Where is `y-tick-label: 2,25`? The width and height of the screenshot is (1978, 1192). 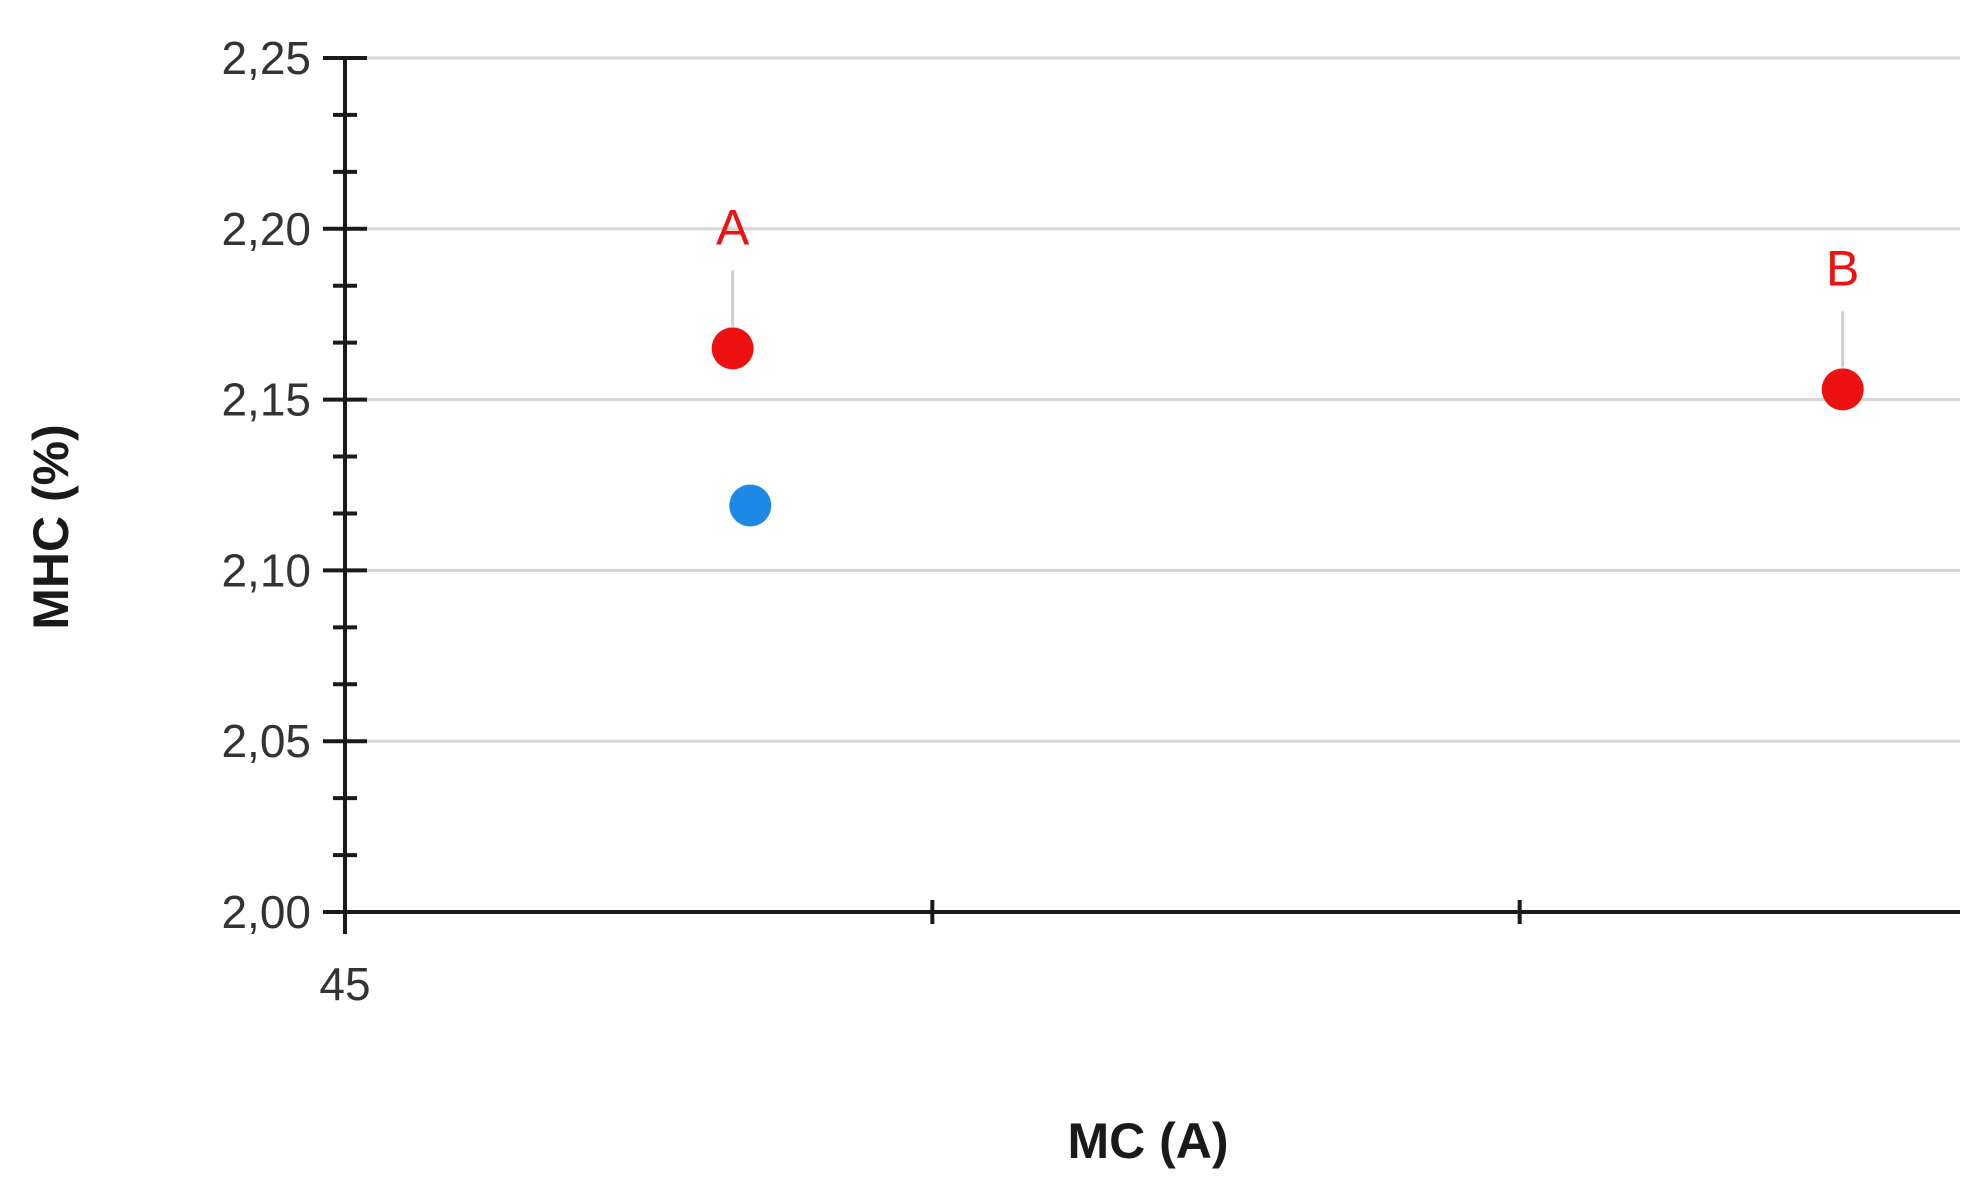
y-tick-label: 2,25 is located at coordinates (266, 58).